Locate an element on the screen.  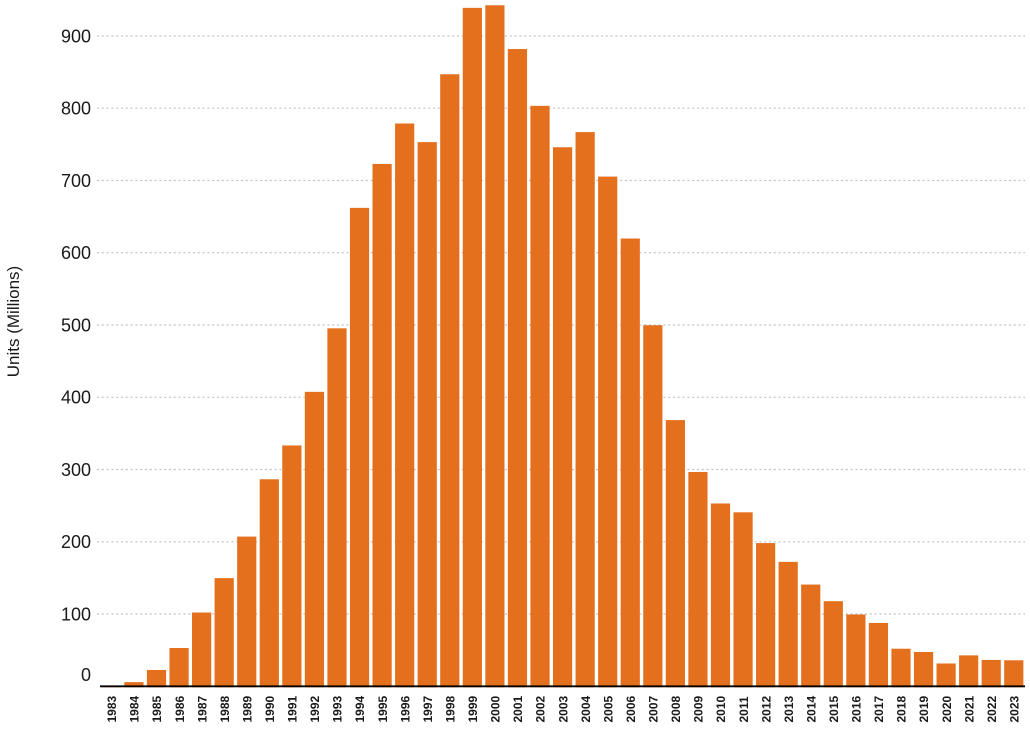
svg-text: 100 is located at coordinates (76, 614).